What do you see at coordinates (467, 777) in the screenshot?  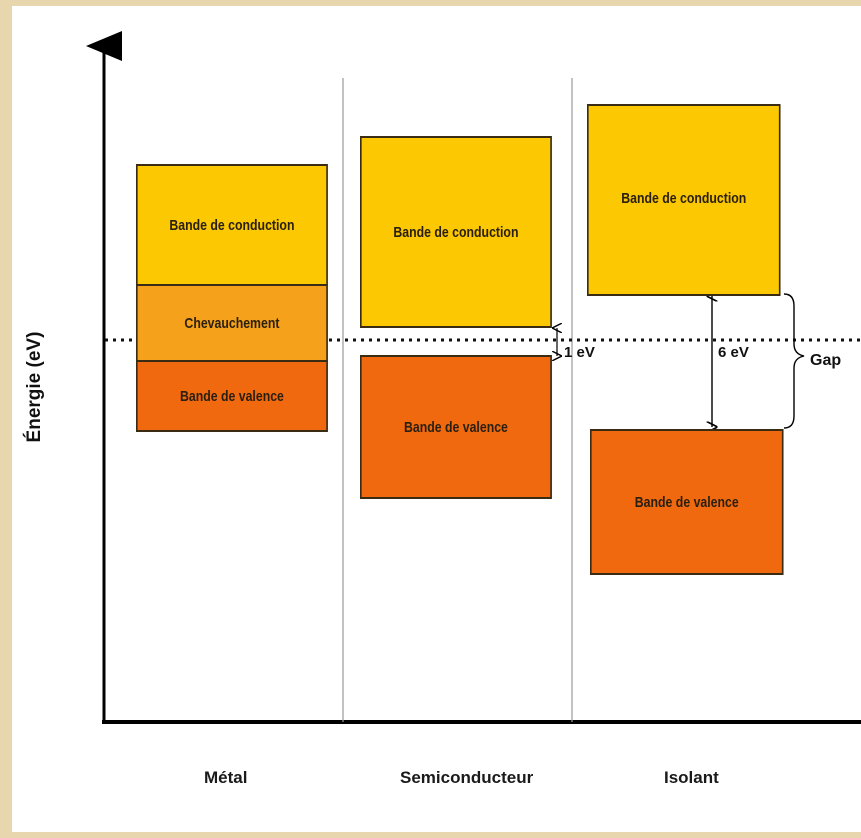 I see `column-label-semiconductor: Semiconducteur` at bounding box center [467, 777].